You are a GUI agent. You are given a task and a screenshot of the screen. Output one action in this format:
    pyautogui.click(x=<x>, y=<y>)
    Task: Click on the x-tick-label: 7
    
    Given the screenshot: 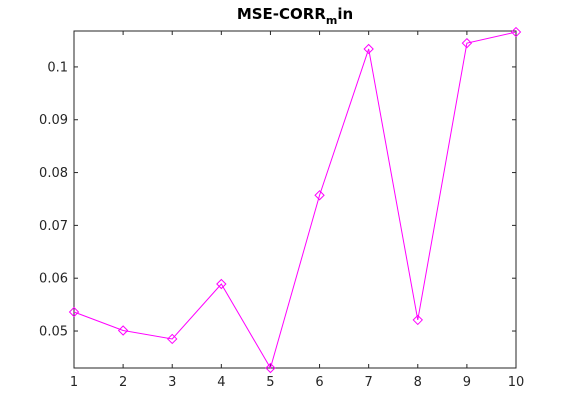 What is the action you would take?
    pyautogui.click(x=369, y=382)
    